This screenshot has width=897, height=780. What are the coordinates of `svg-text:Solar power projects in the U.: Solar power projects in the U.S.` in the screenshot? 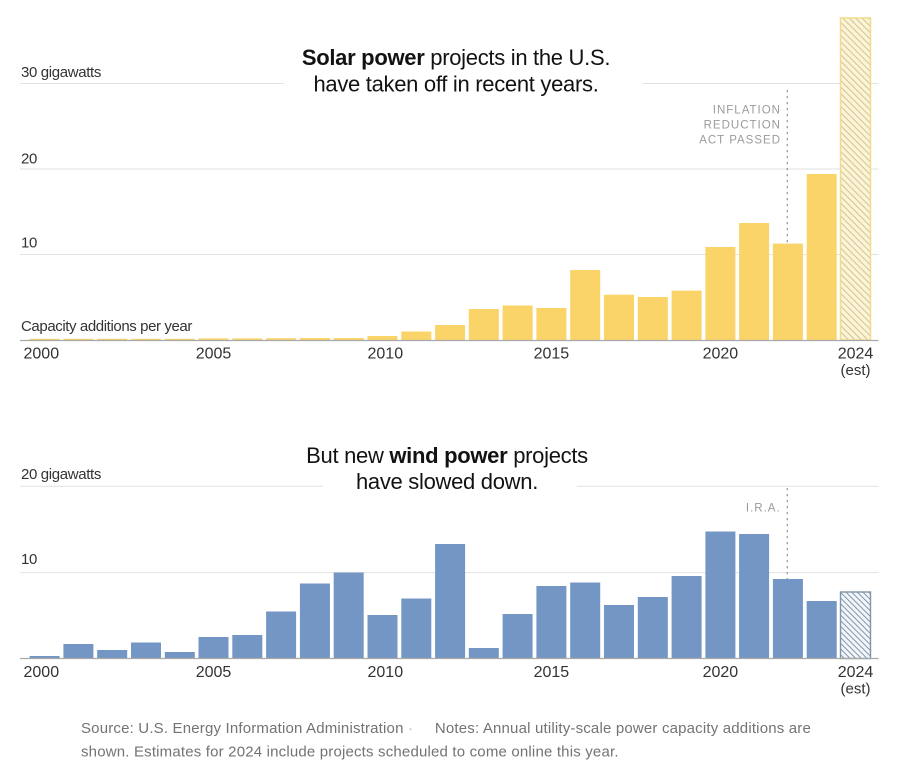 It's located at (456, 57).